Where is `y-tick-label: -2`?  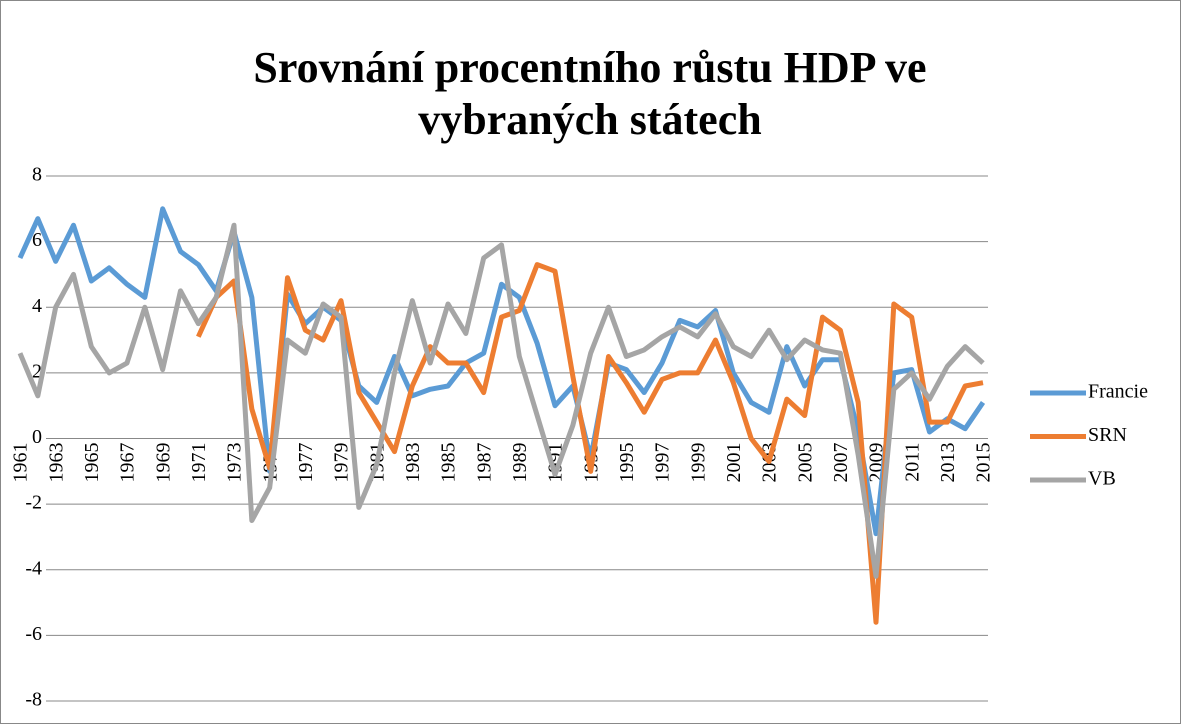 y-tick-label: -2 is located at coordinates (33, 503).